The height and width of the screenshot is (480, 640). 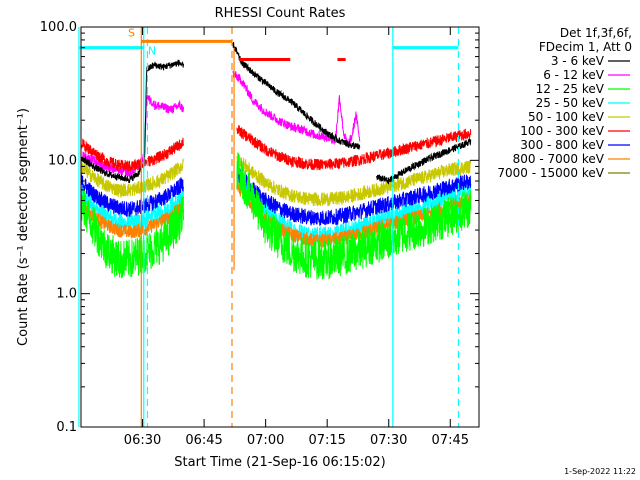 What do you see at coordinates (142, 440) in the screenshot?
I see `x-tick-label: 06:30` at bounding box center [142, 440].